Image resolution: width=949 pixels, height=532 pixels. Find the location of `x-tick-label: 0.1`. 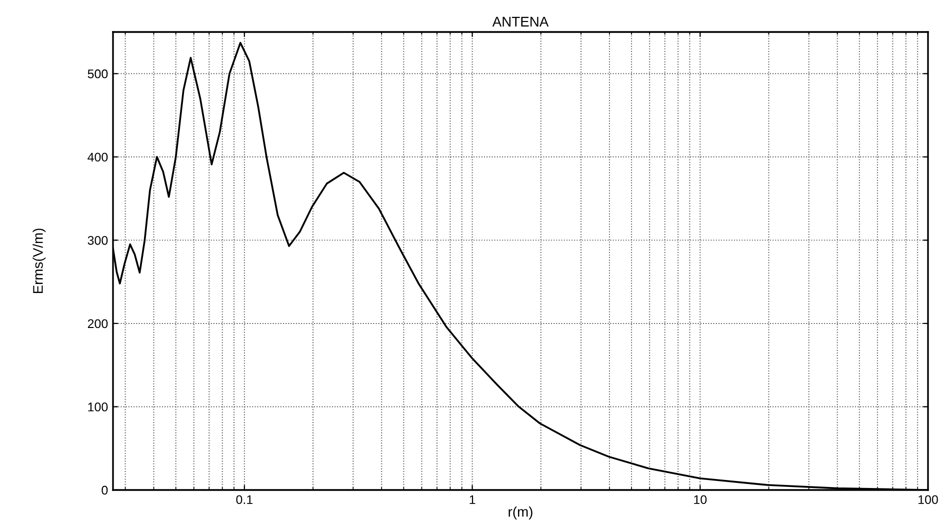

x-tick-label: 0.1 is located at coordinates (244, 499).